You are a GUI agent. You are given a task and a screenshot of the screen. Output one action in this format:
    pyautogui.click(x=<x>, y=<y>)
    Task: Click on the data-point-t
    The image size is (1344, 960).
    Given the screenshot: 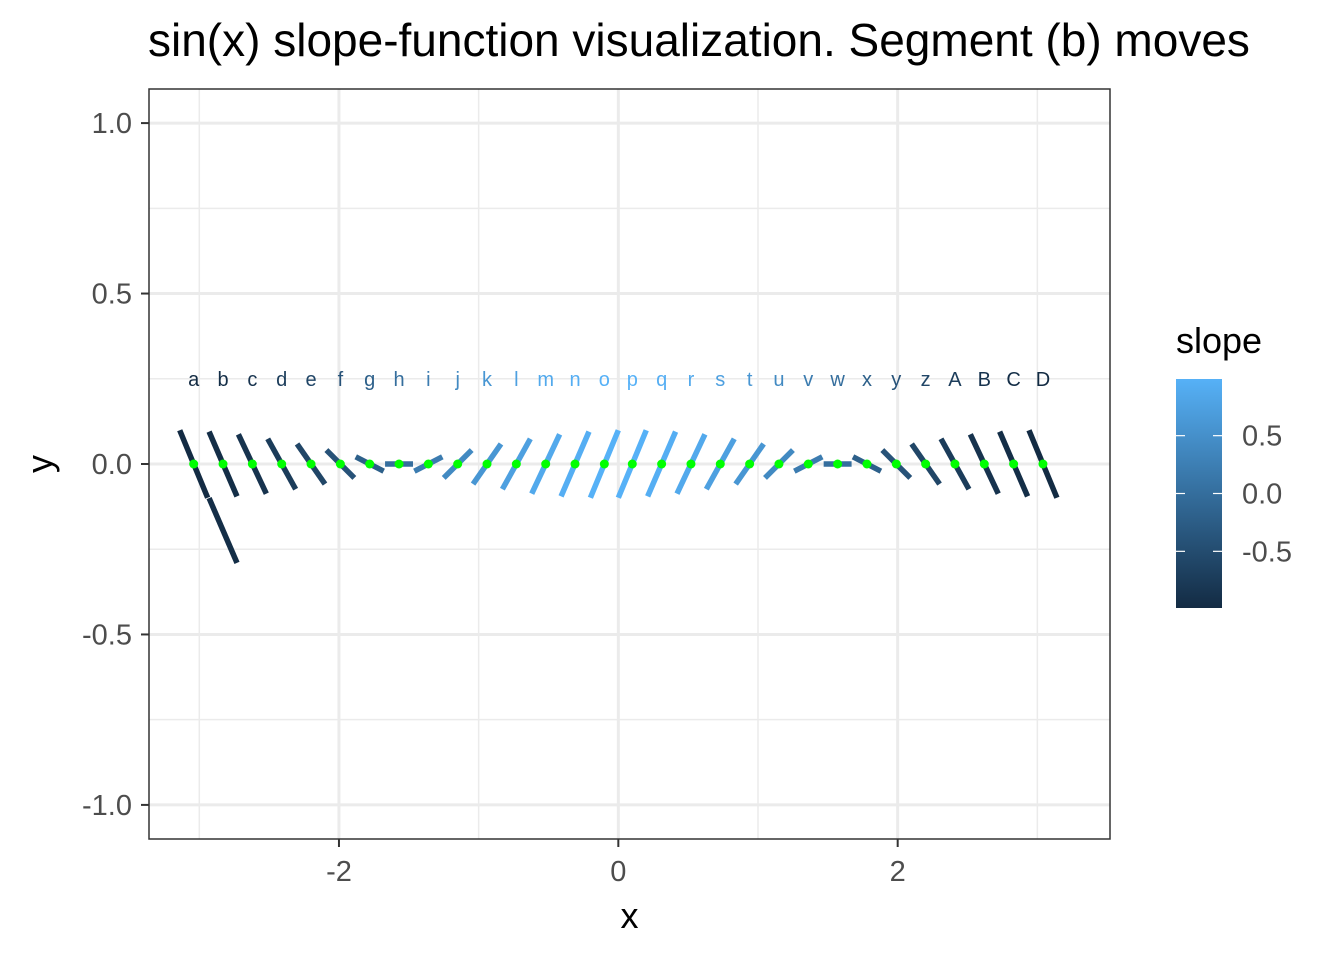 What is the action you would take?
    pyautogui.click(x=750, y=464)
    